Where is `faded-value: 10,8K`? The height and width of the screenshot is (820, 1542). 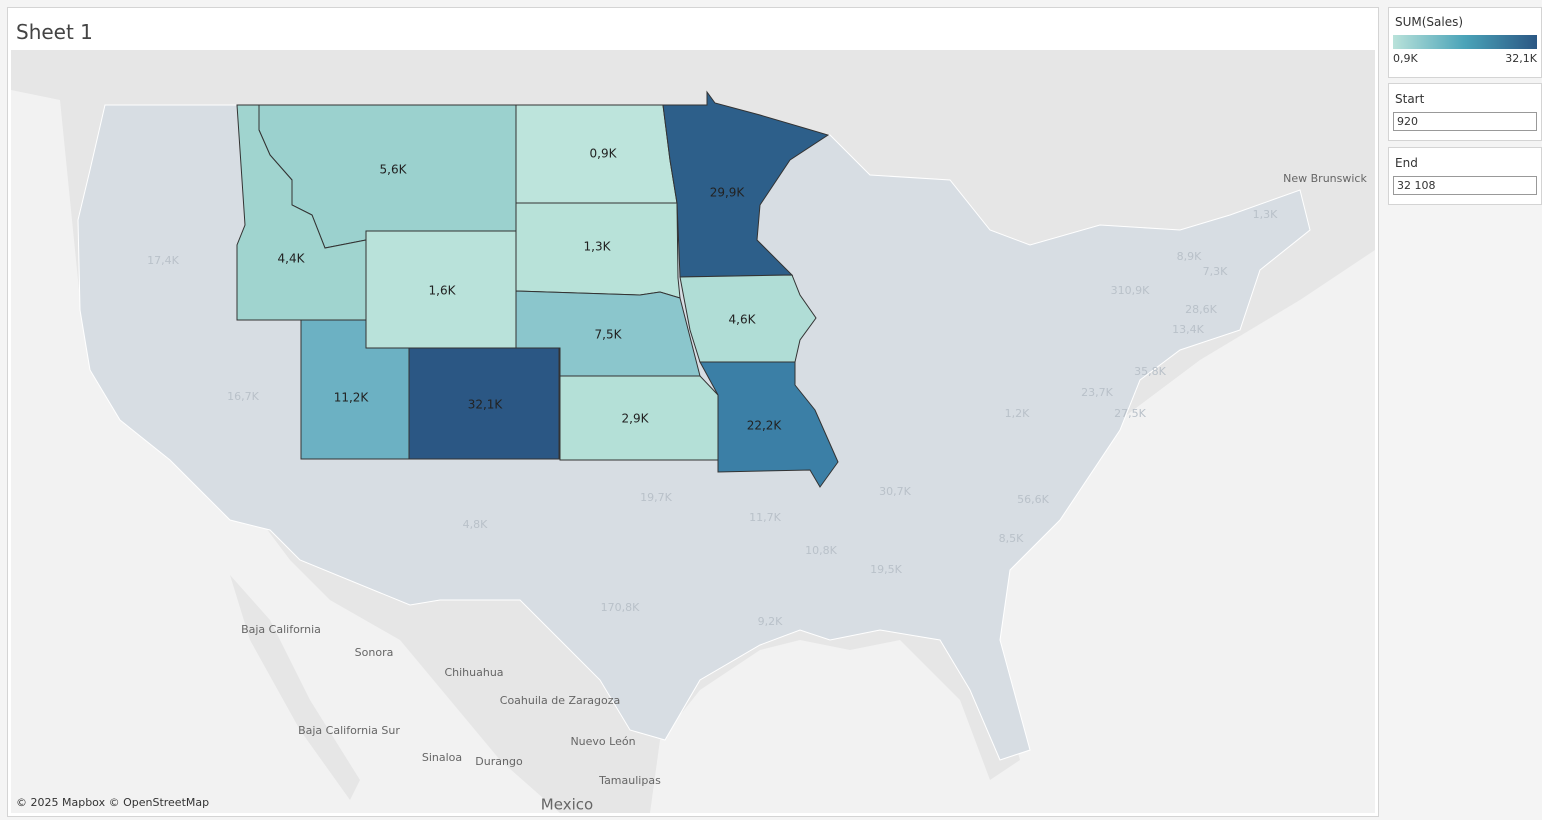
faded-value: 10,8K is located at coordinates (821, 550).